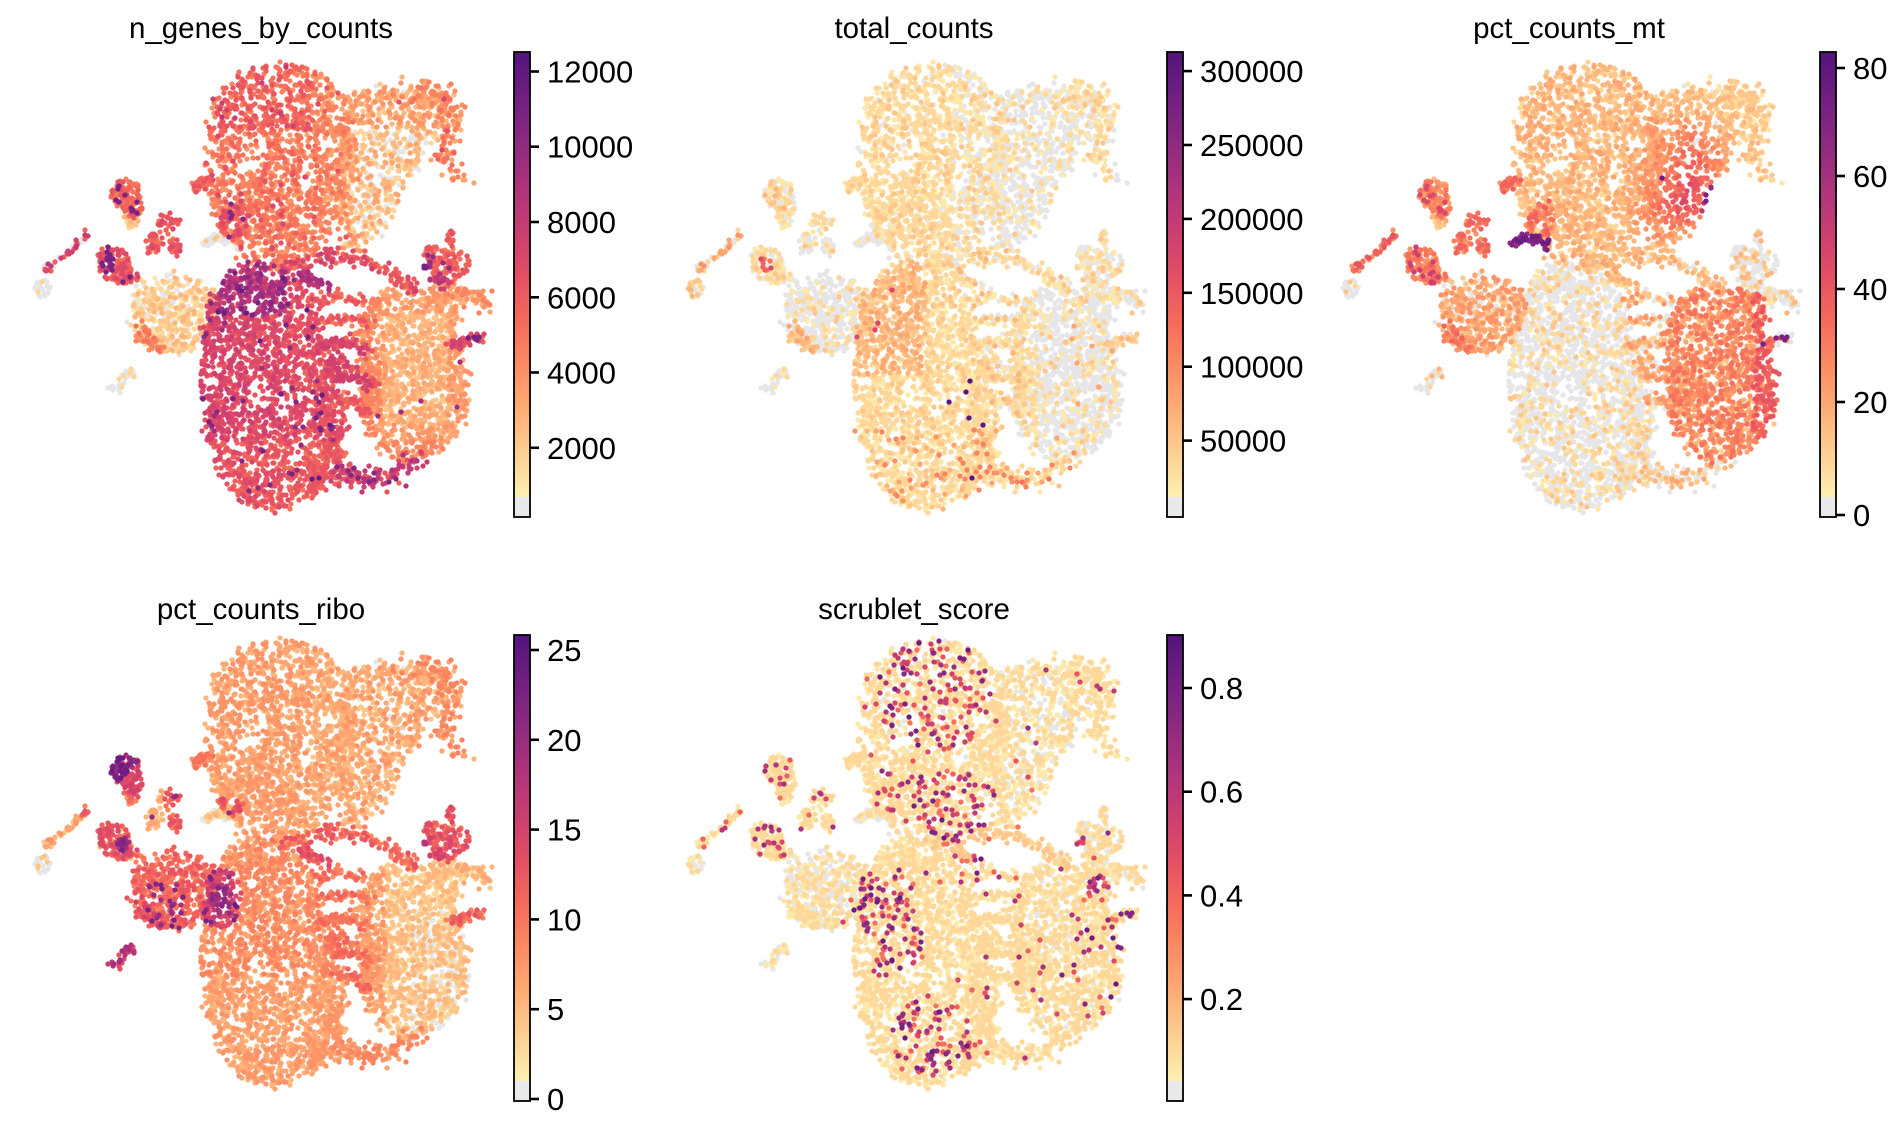  What do you see at coordinates (1251, 145) in the screenshot?
I see `svg-text: 250000` at bounding box center [1251, 145].